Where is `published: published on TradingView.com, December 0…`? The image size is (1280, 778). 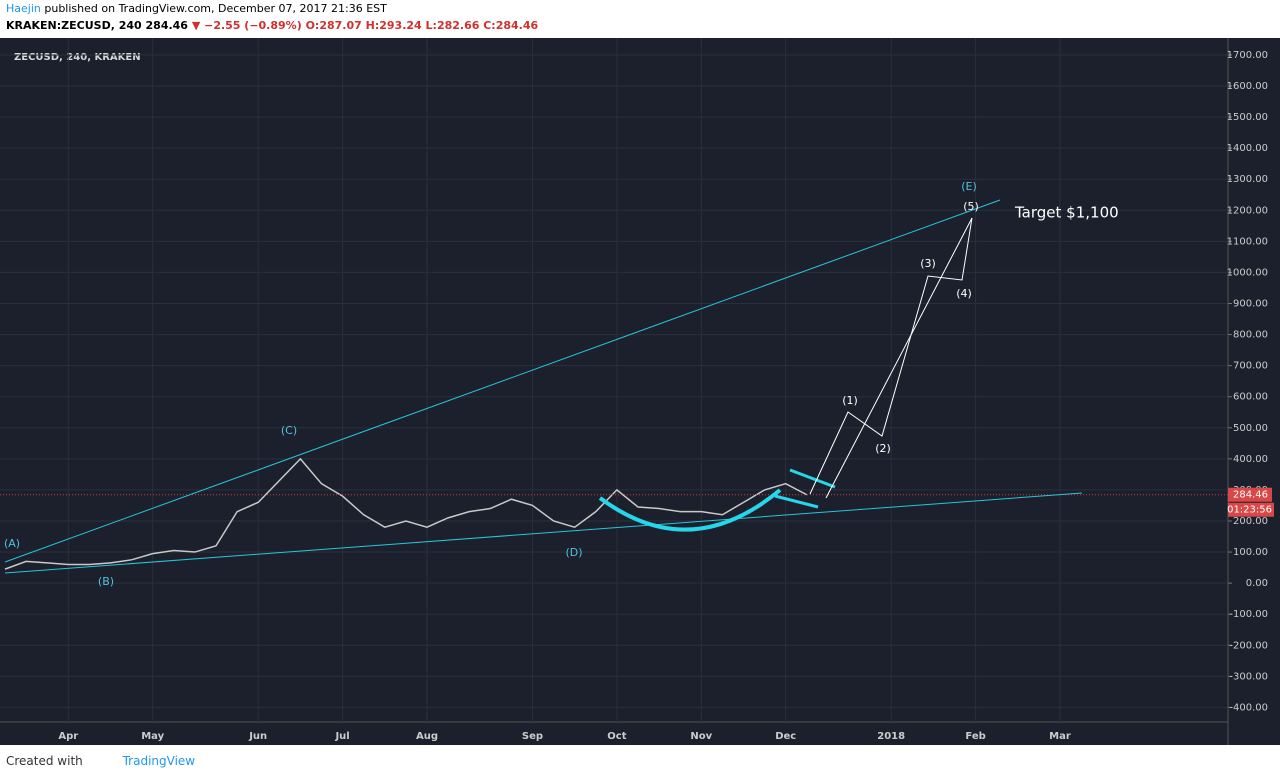
published: published on TradingView.com, December 0… is located at coordinates (215, 8).